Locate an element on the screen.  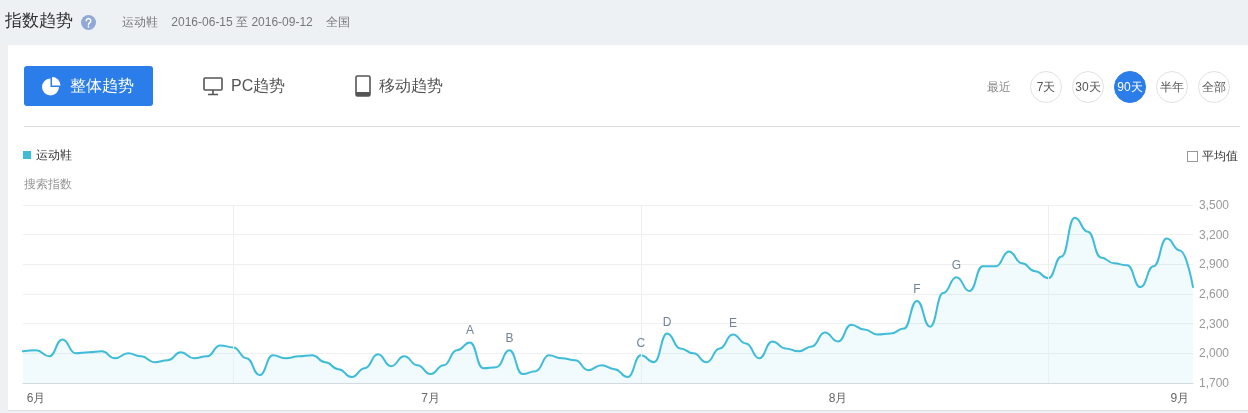
x-tick-label: 6月 is located at coordinates (36, 398).